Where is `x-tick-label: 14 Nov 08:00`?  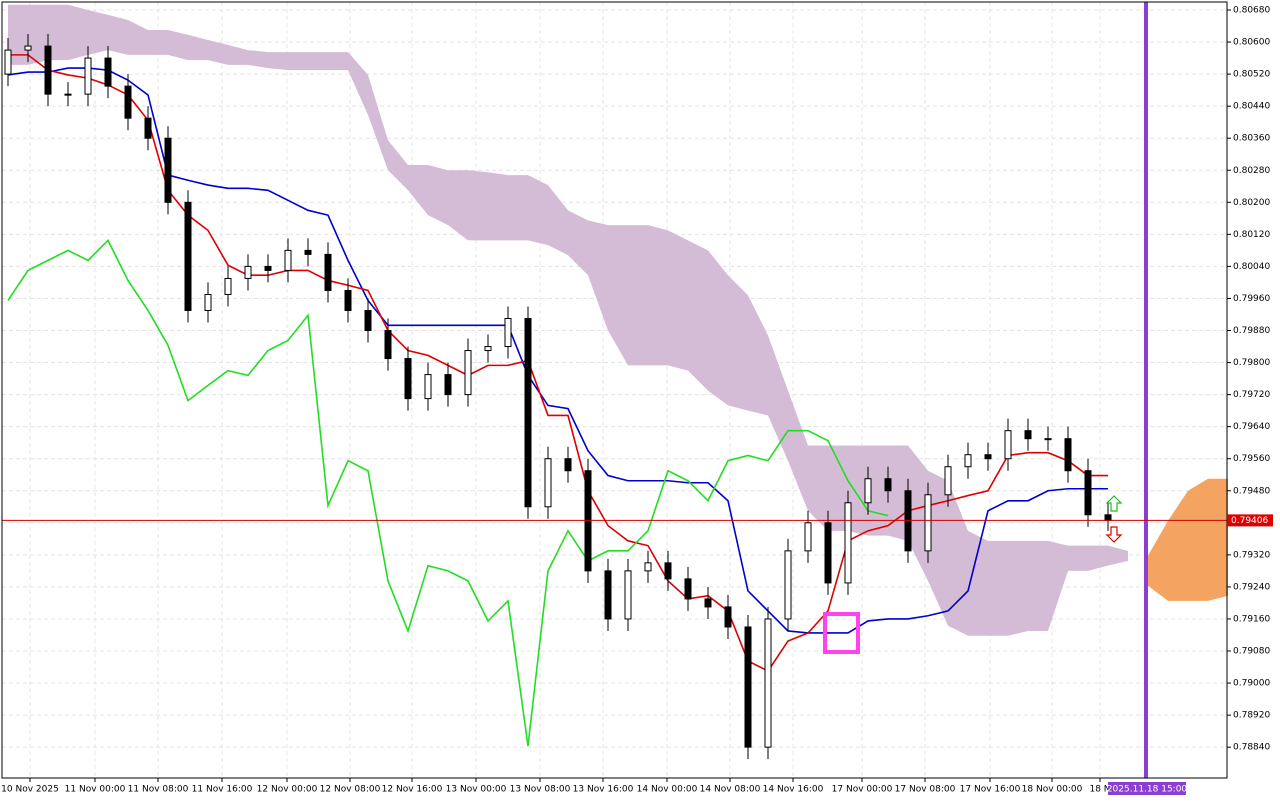 x-tick-label: 14 Nov 08:00 is located at coordinates (730, 790).